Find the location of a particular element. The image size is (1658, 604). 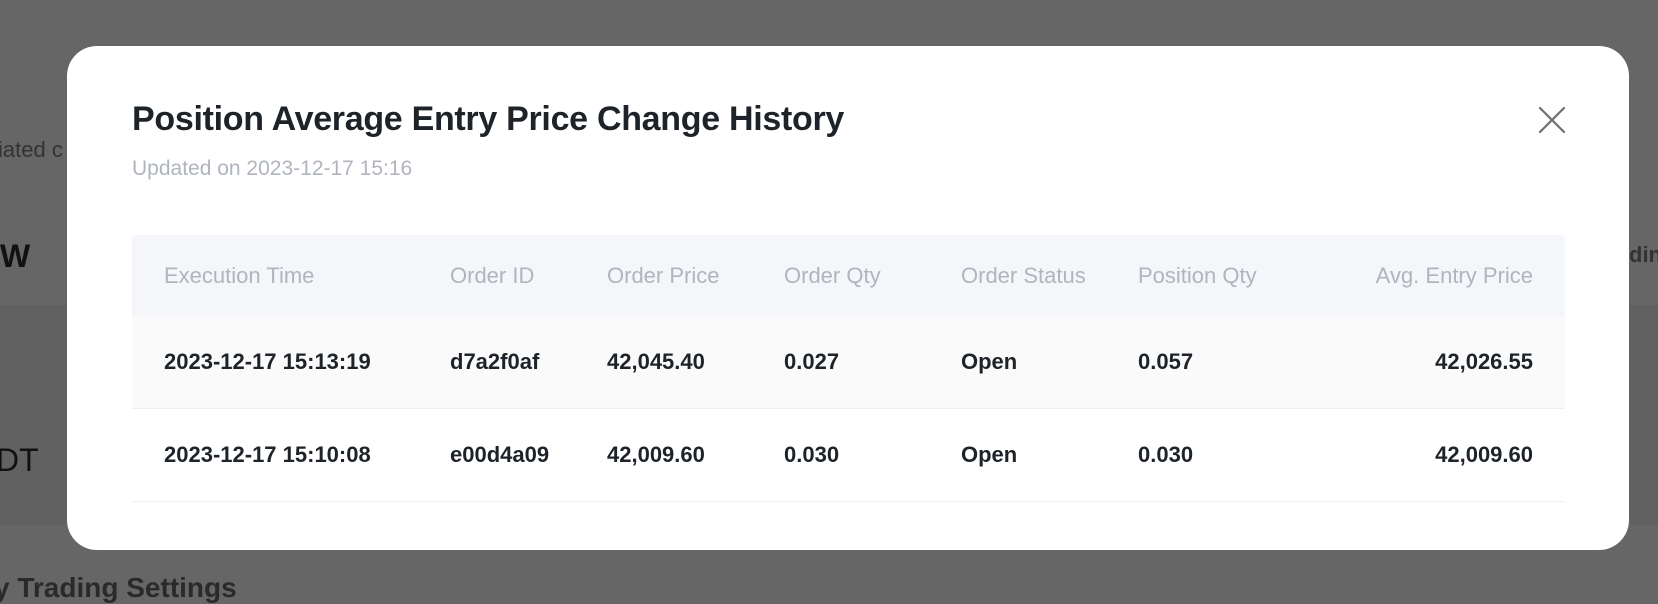

order-price: 42,009.60 is located at coordinates (656, 454).